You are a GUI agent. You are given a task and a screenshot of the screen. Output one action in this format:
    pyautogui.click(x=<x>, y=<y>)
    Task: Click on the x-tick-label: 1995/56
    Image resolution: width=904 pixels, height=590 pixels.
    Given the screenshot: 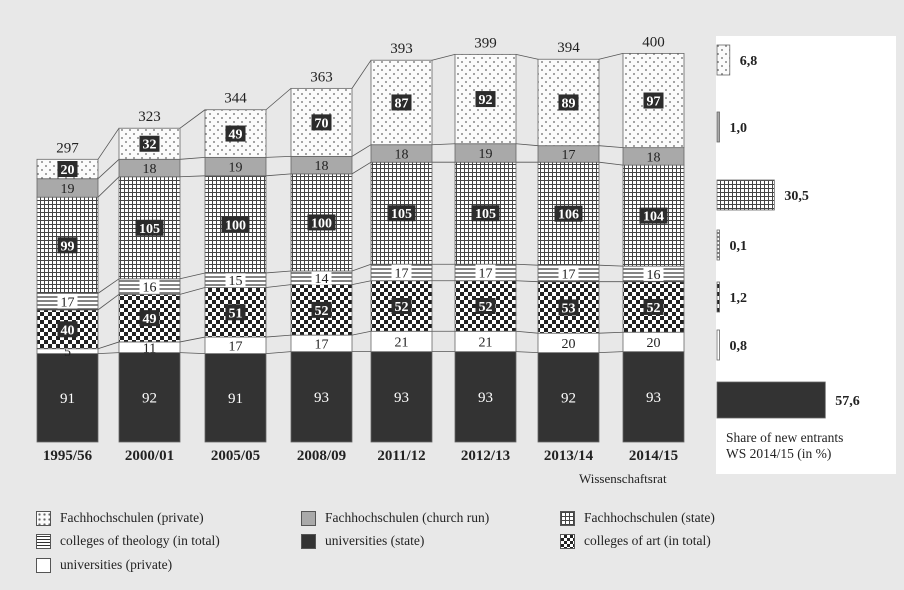 What is the action you would take?
    pyautogui.click(x=68, y=456)
    